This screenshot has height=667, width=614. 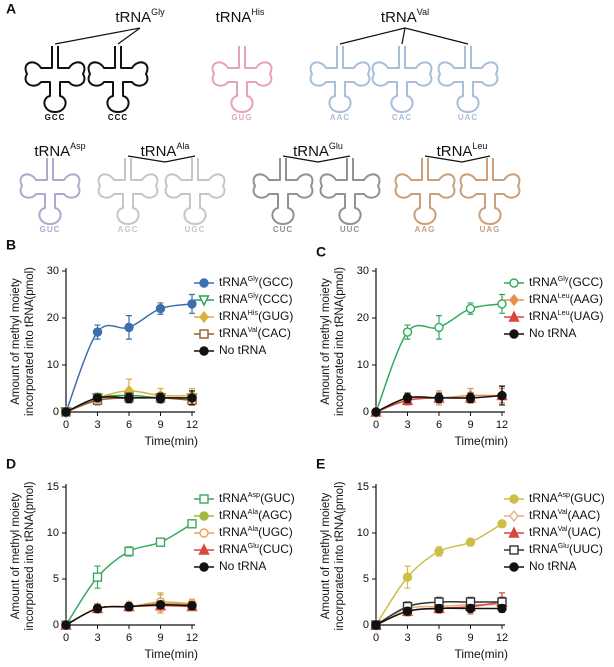 What do you see at coordinates (407, 638) in the screenshot?
I see `x-tick-label: 3` at bounding box center [407, 638].